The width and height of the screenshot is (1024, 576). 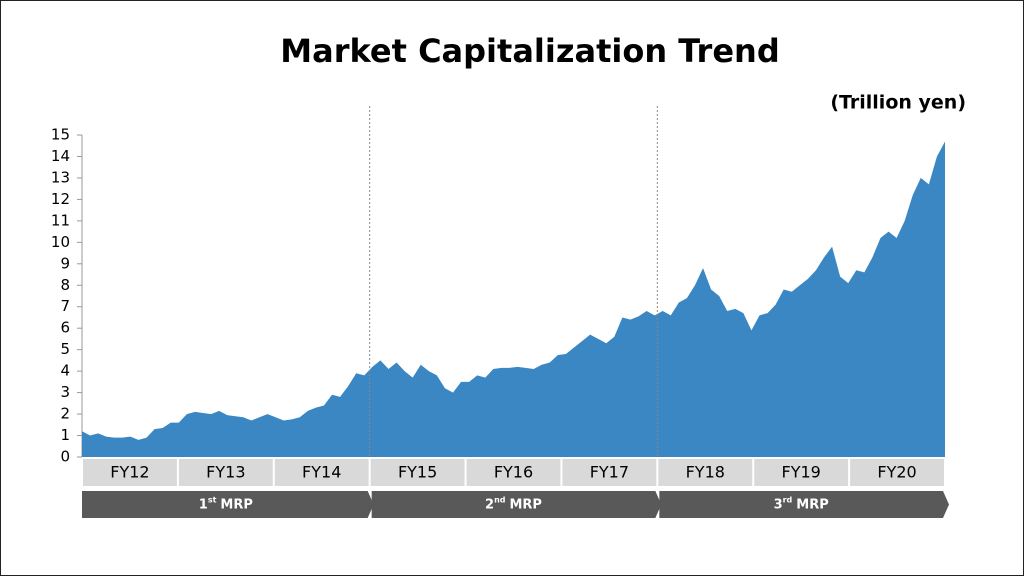 I want to click on phase-number: 2, so click(x=489, y=504).